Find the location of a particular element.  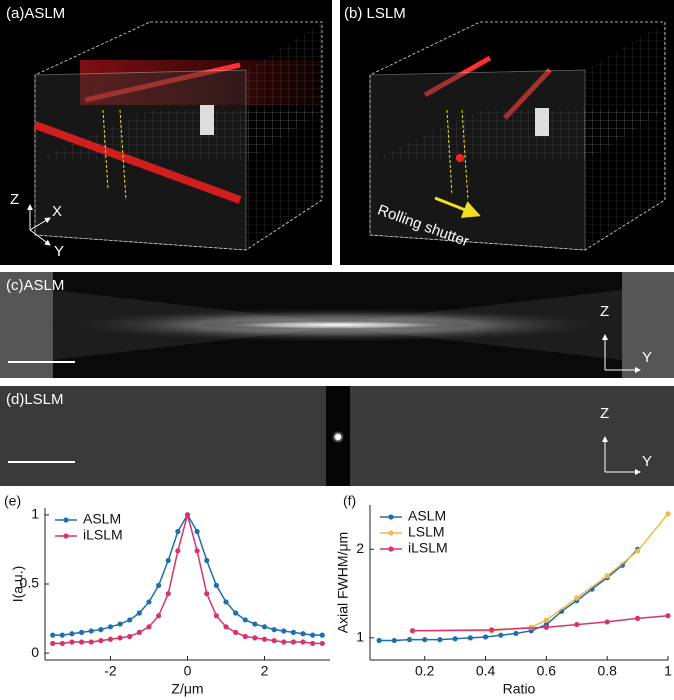

y-tick-label: 0.5 is located at coordinates (30, 583).